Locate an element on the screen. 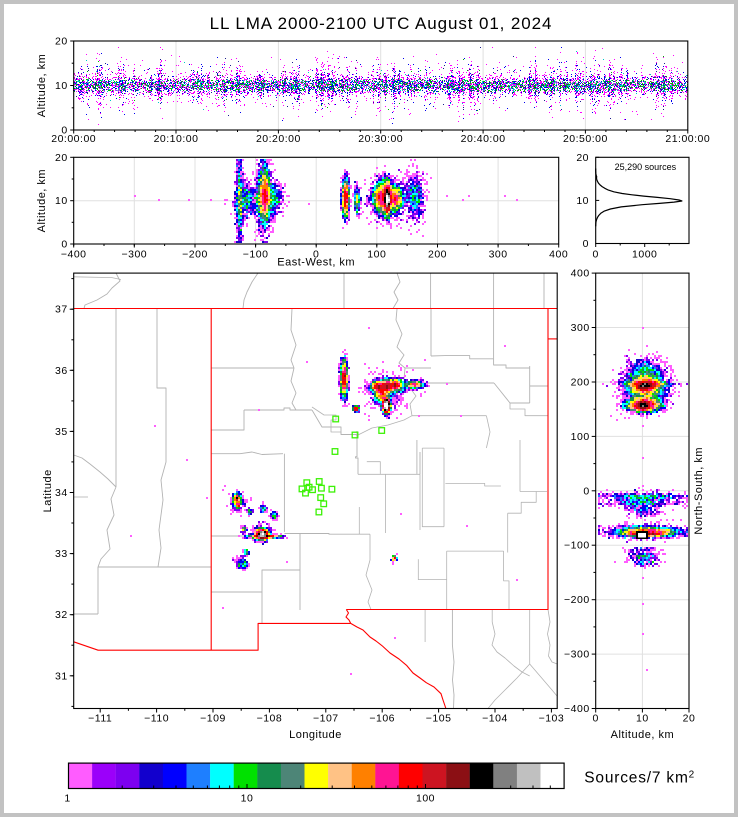 The image size is (738, 817). svg-text: 20:30:00 is located at coordinates (380, 139).